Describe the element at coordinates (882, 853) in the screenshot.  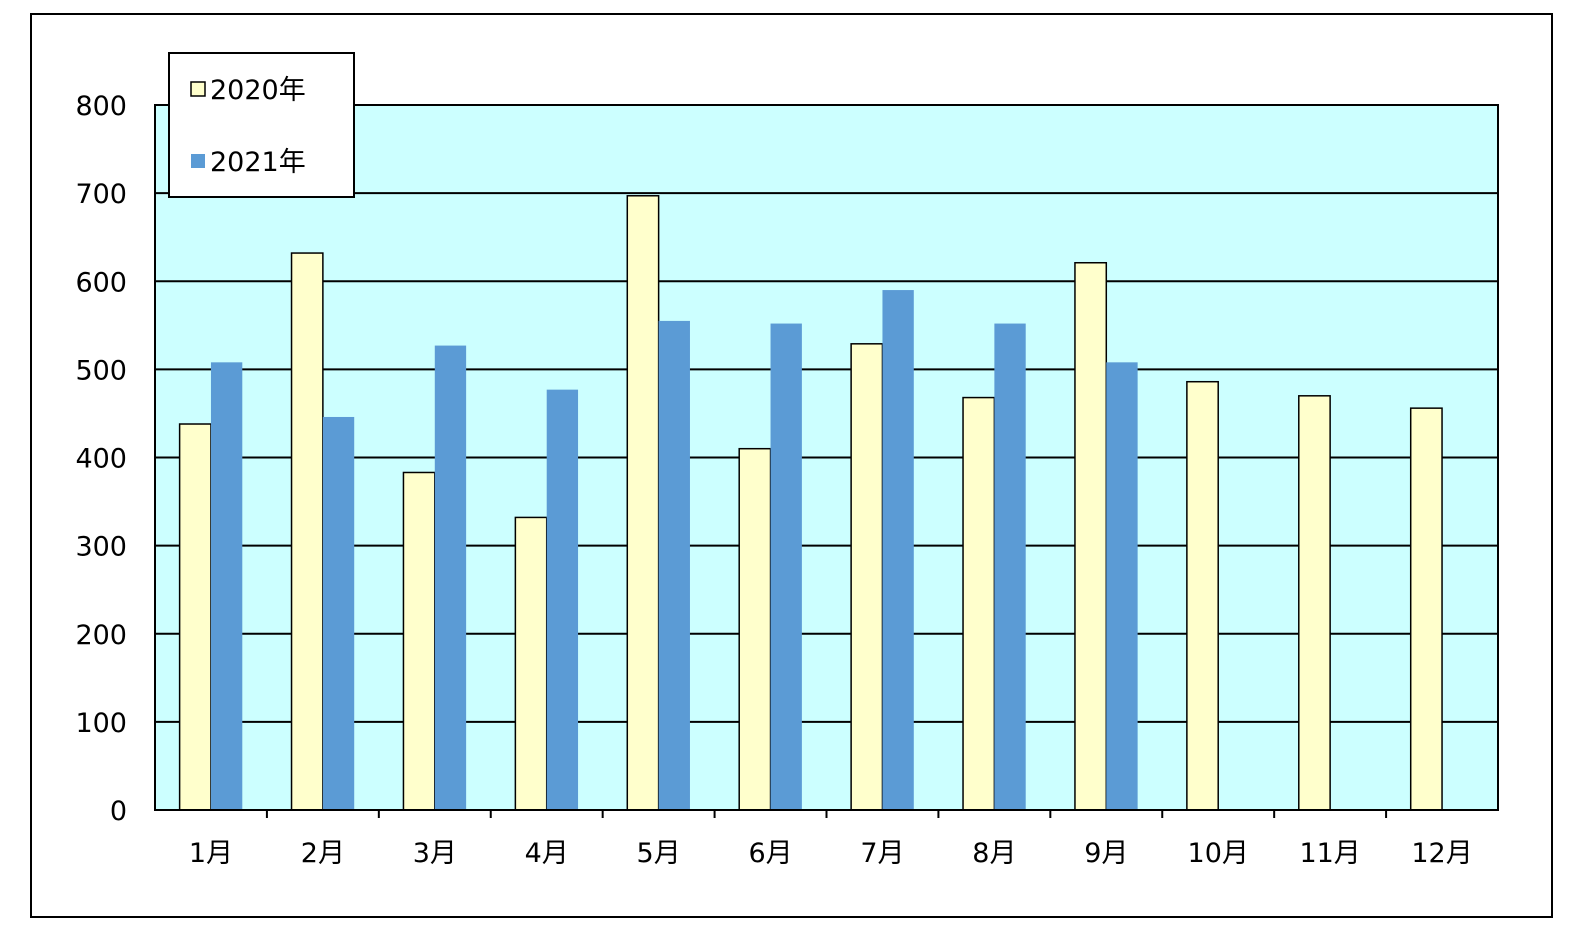
I see `x-tick-label: 7月` at that location.